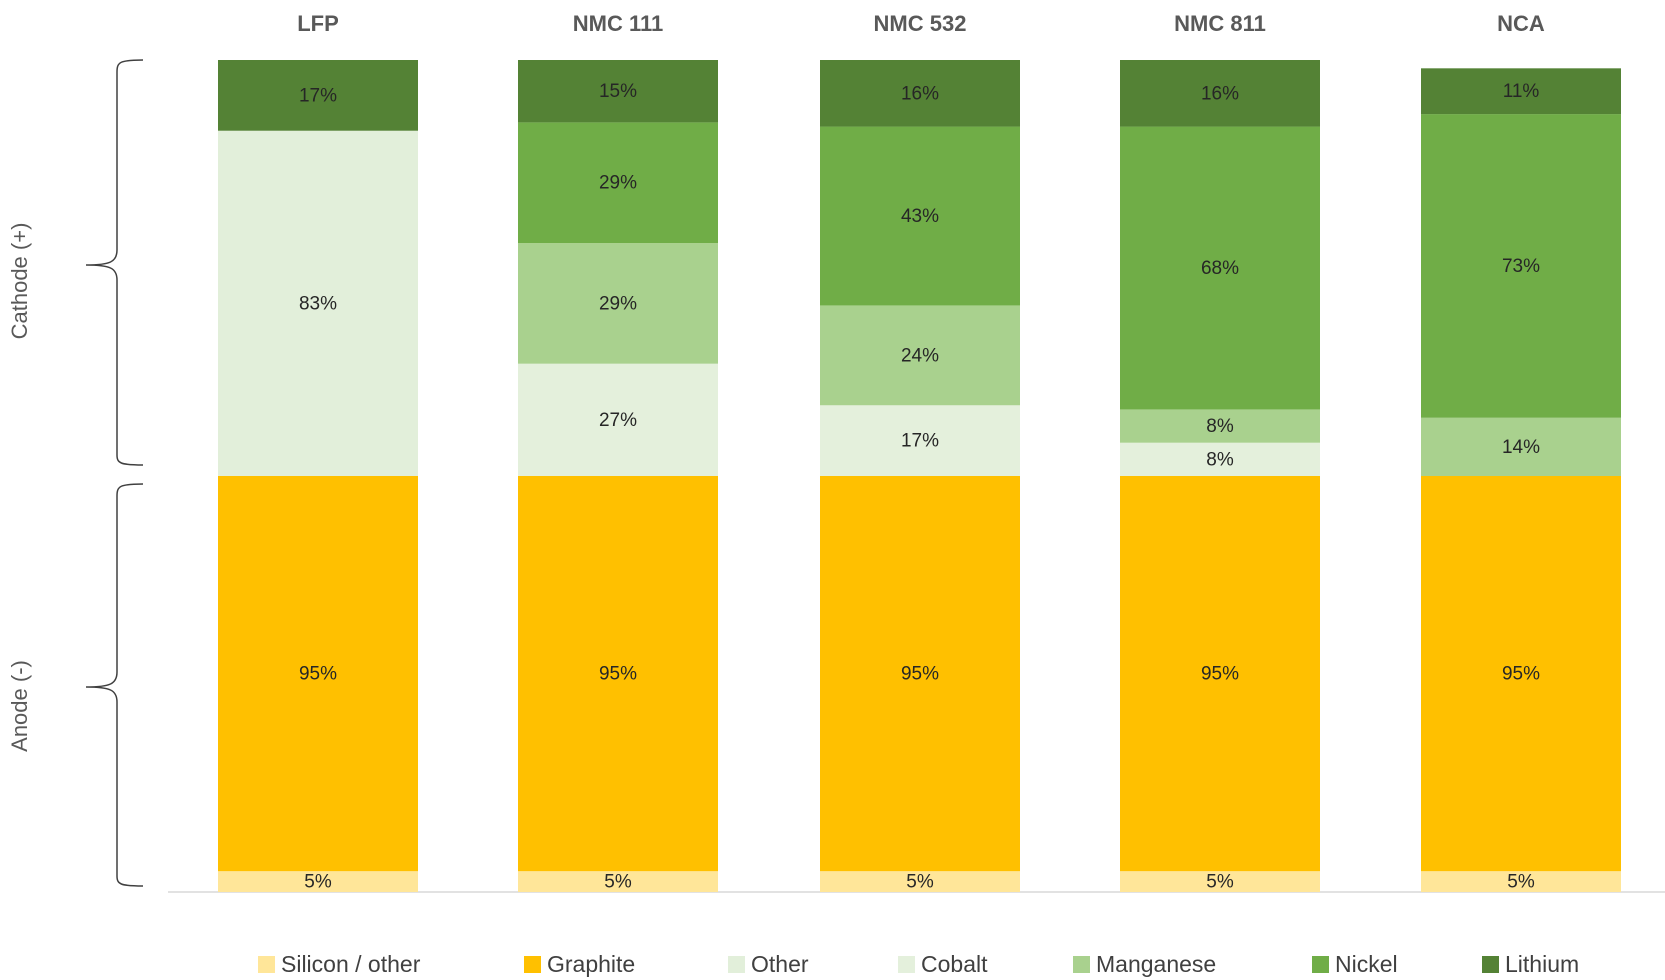 The image size is (1665, 980). I want to click on legend-label: Other, so click(780, 964).